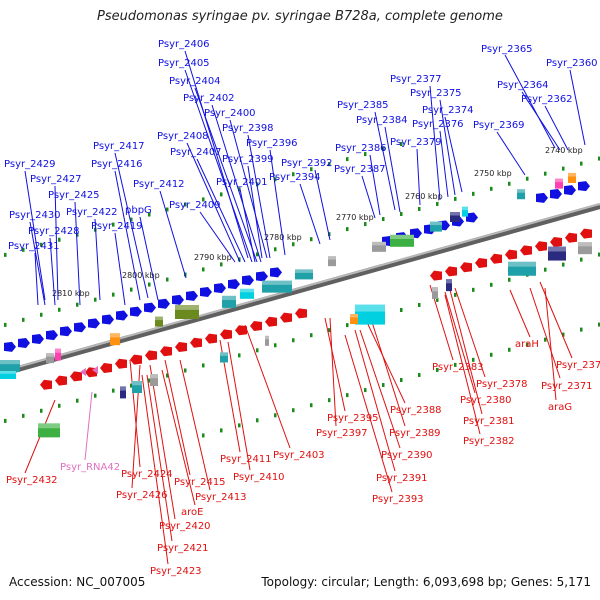 Image resolution: width=600 pixels, height=600 pixels. Describe the element at coordinates (416, 410) in the screenshot. I see `gene-label: Psyr_2388` at that location.